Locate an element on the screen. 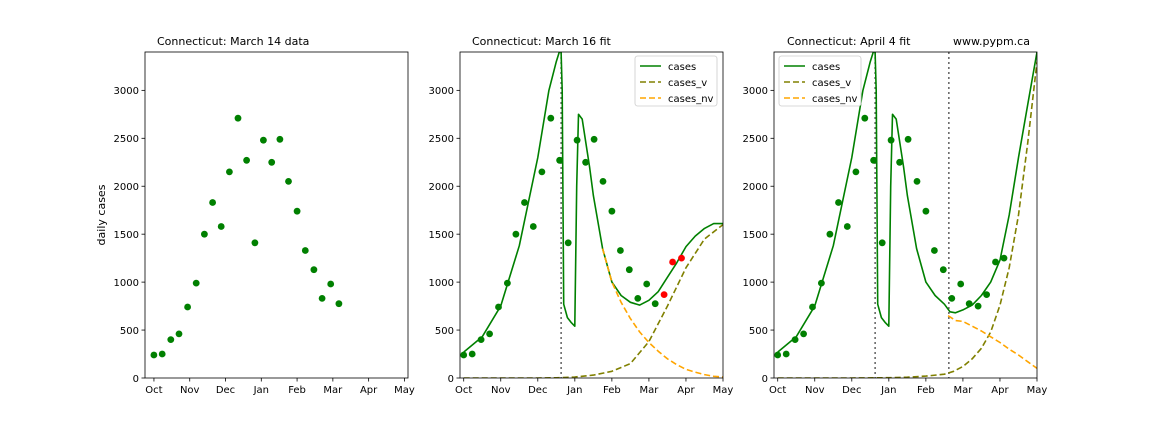  y-axis-label: daily cases is located at coordinates (101, 214).